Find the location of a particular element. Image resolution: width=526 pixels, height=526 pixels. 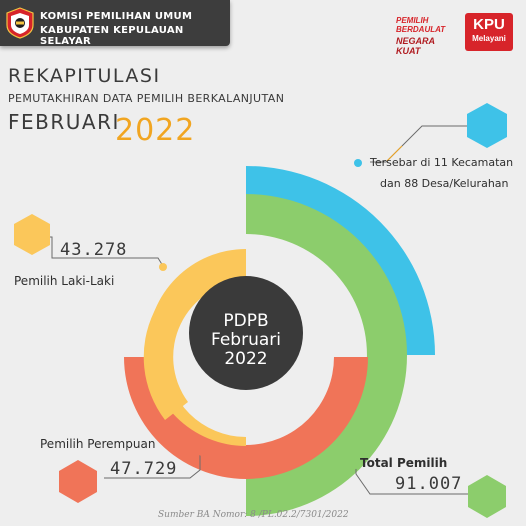

title-year: 2022 is located at coordinates (155, 130).